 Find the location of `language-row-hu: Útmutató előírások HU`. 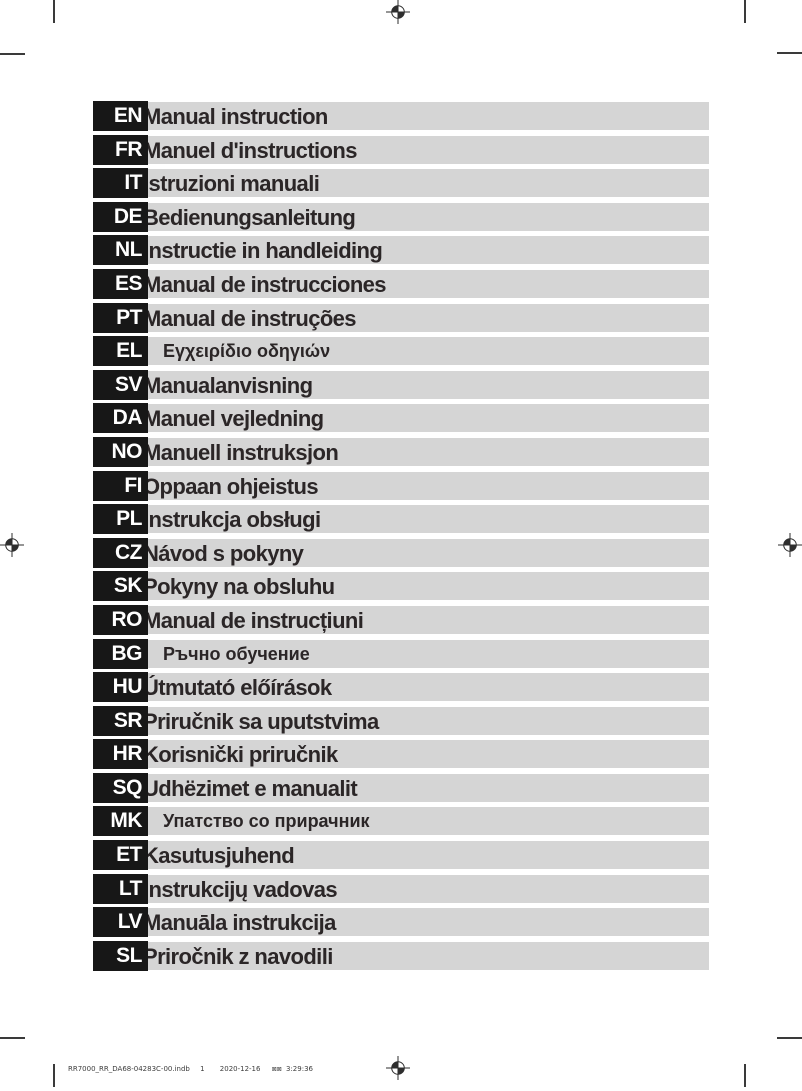

language-row-hu: Útmutató előírások HU is located at coordinates (401, 687).